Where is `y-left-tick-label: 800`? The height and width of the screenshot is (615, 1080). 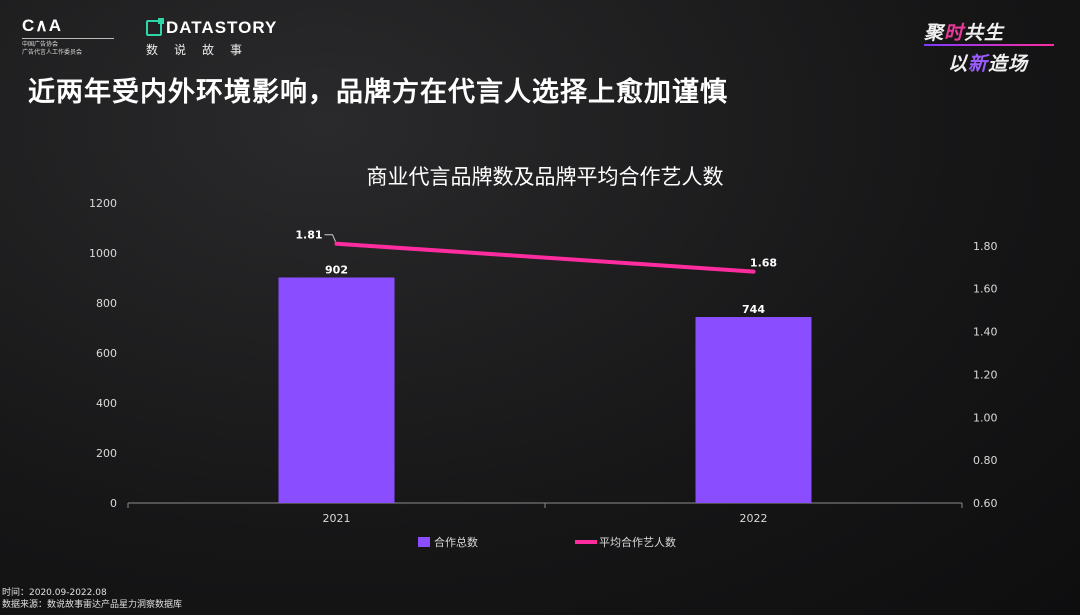
y-left-tick-label: 800 is located at coordinates (106, 303).